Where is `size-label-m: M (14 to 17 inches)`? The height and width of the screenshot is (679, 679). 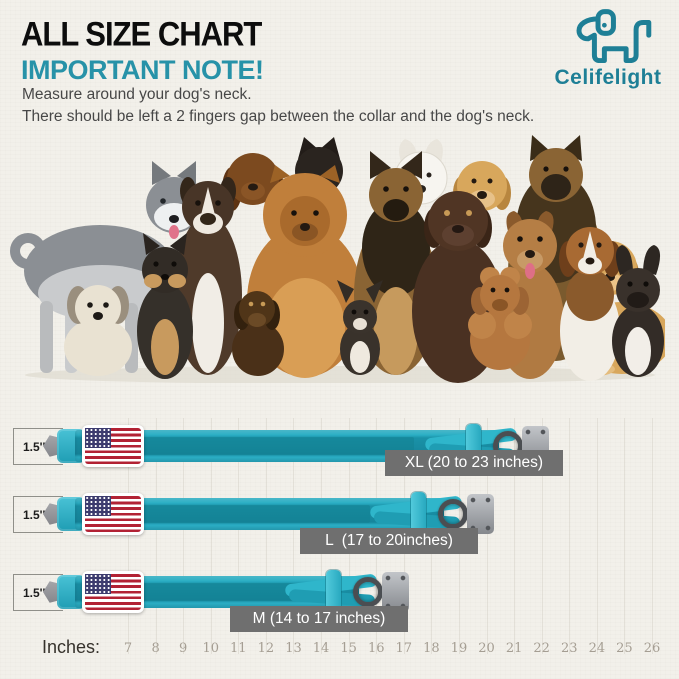 size-label-m: M (14 to 17 inches) is located at coordinates (319, 619).